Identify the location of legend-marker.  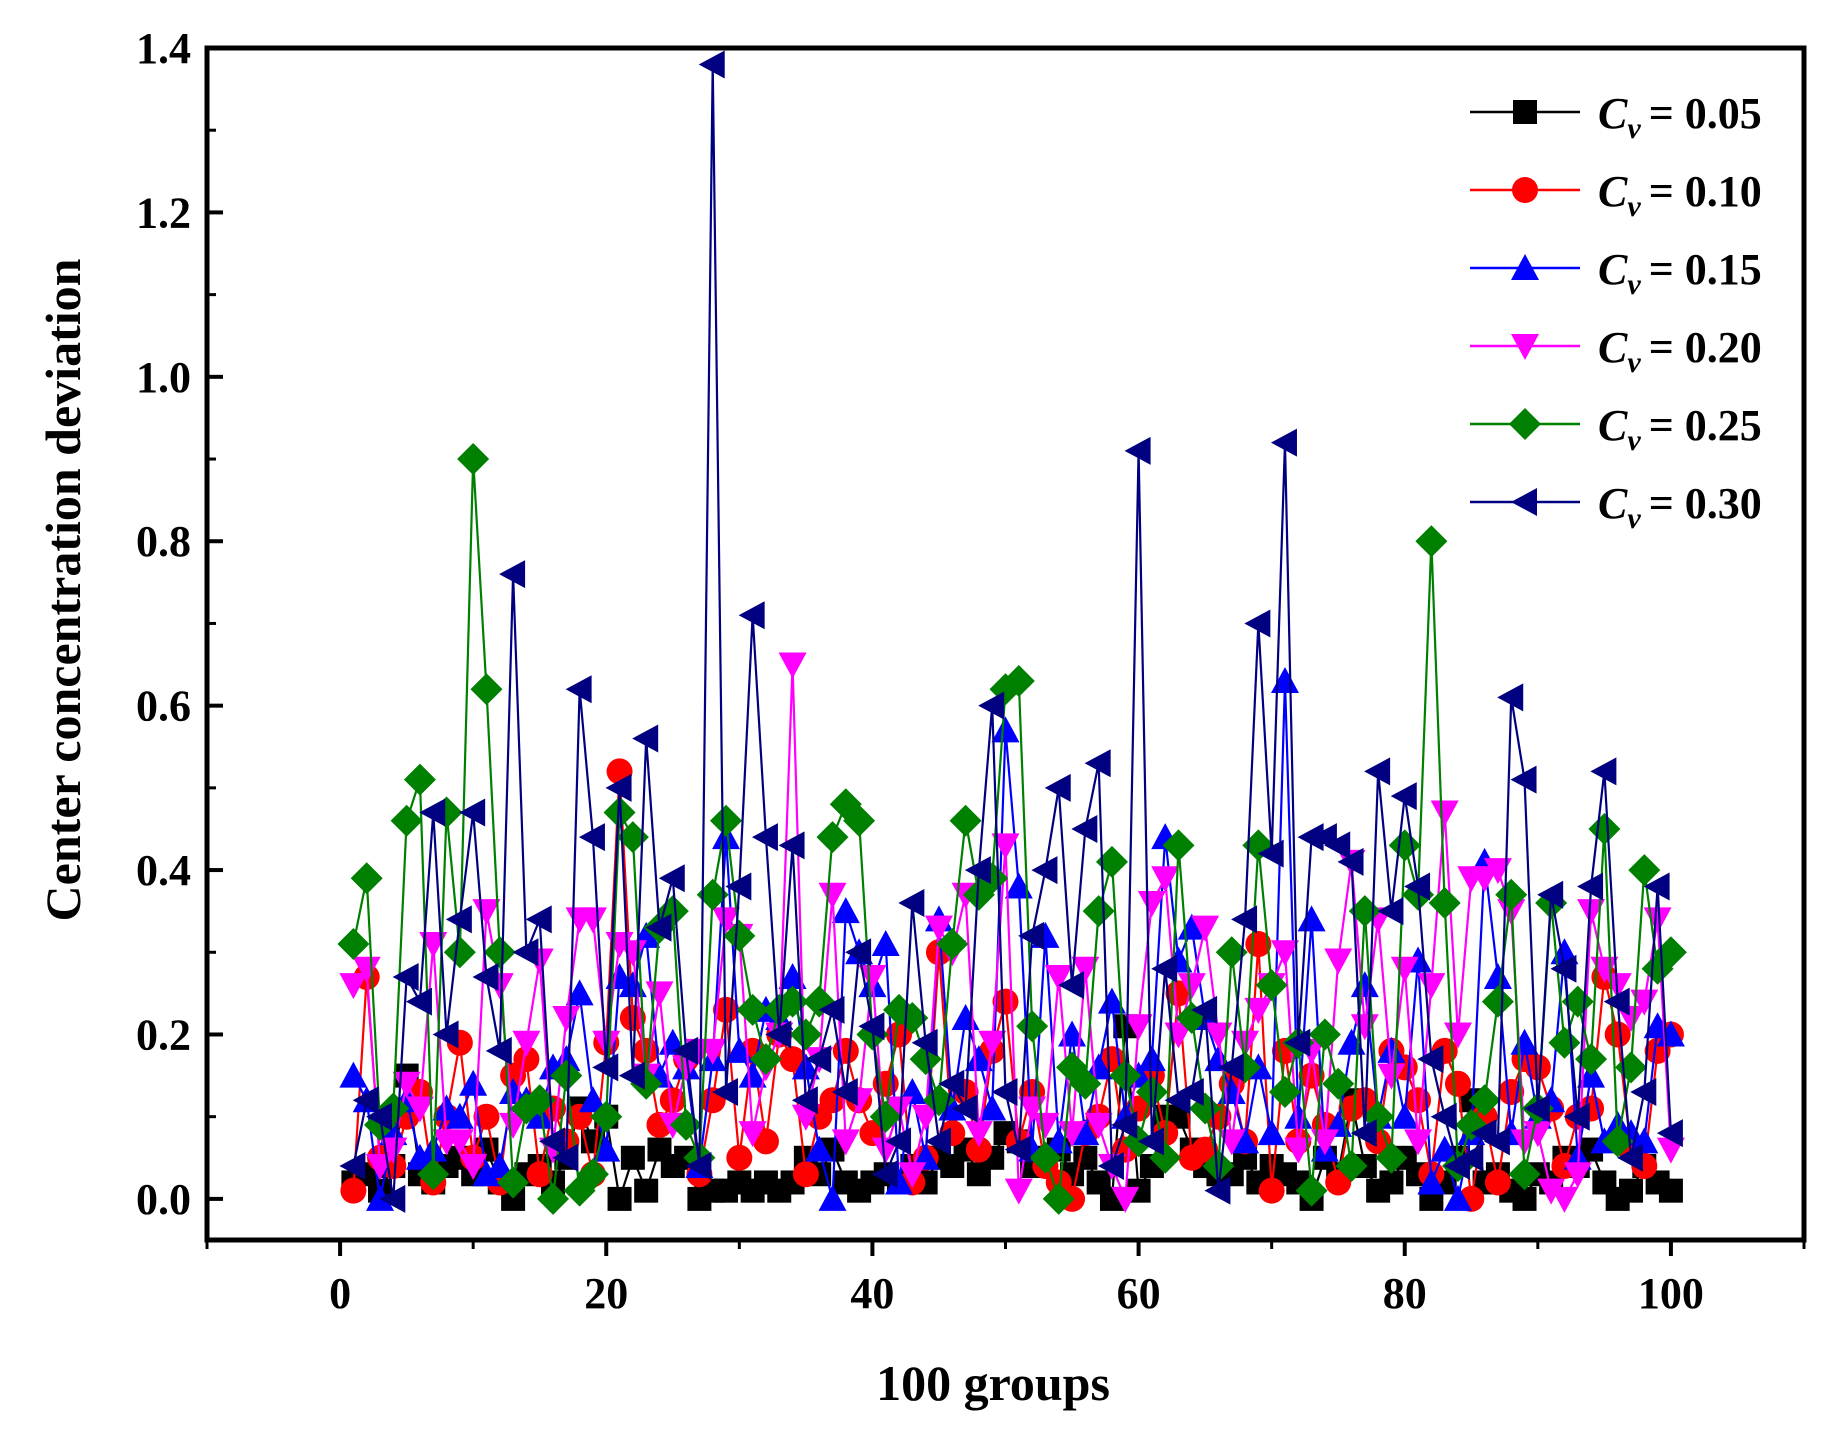
(1525, 190).